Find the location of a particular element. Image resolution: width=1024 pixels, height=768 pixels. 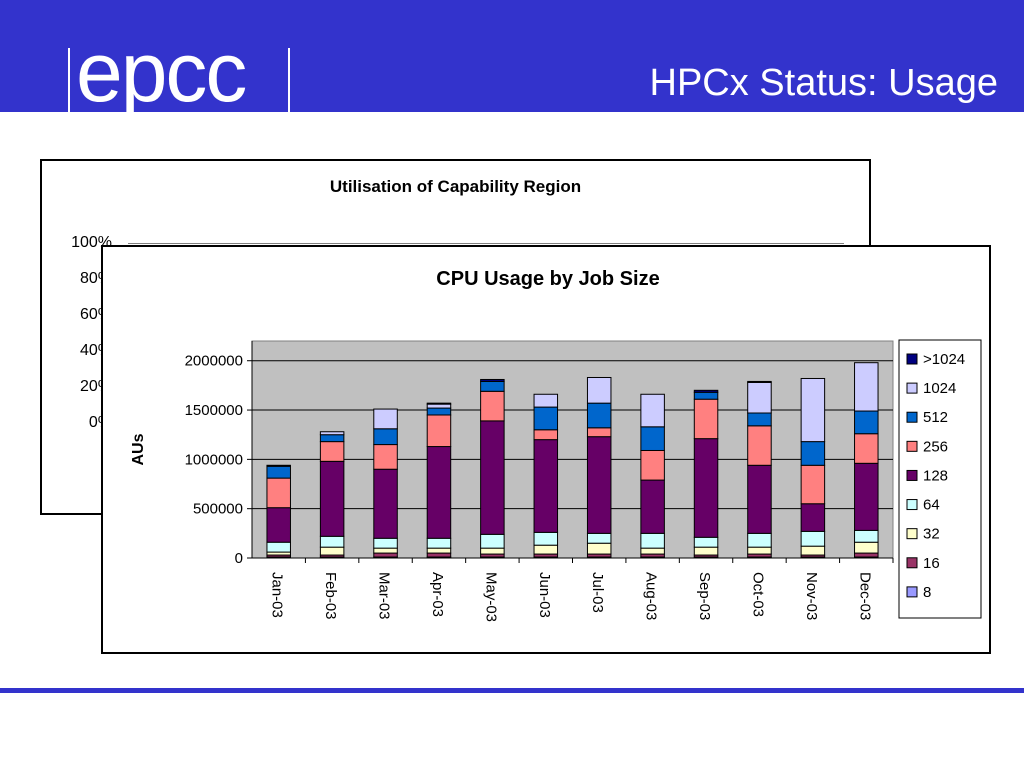

legend-label: 512 is located at coordinates (935, 417).